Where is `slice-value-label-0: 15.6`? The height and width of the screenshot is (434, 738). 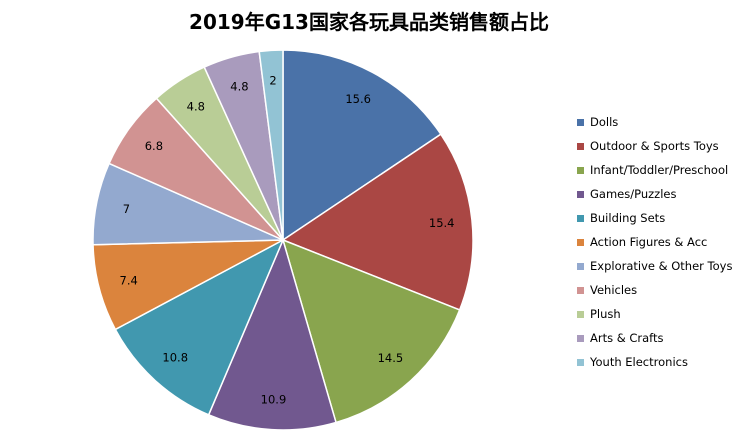 slice-value-label-0: 15.6 is located at coordinates (358, 99).